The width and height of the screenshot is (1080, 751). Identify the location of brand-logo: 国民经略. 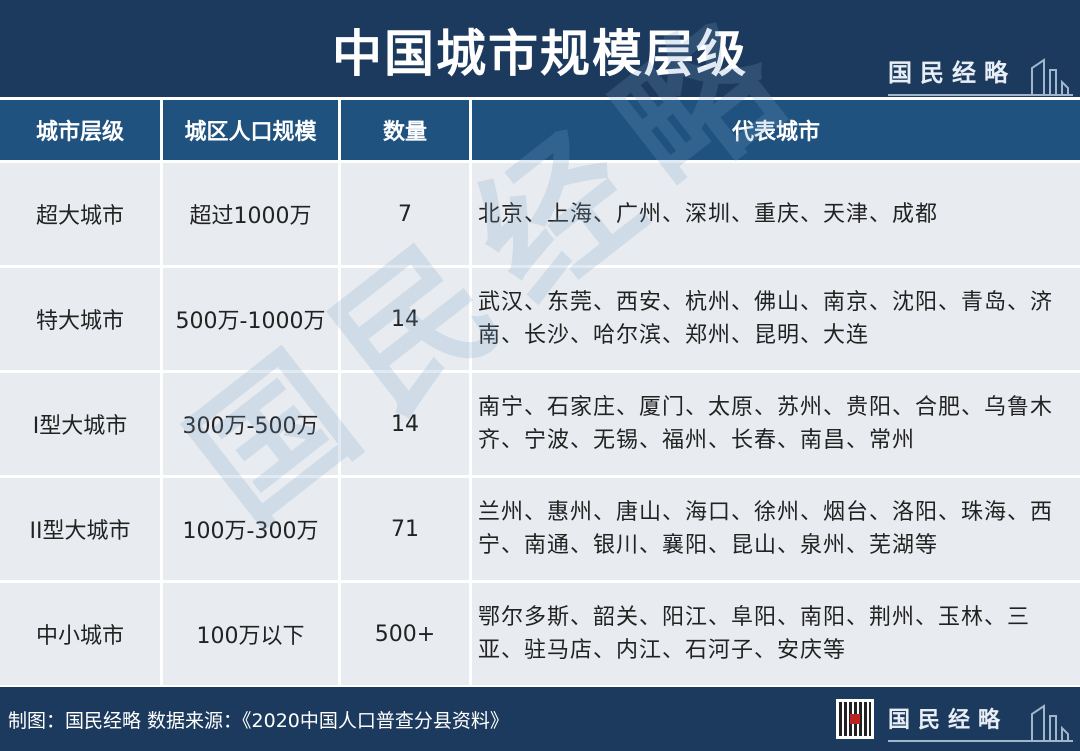
(983, 74).